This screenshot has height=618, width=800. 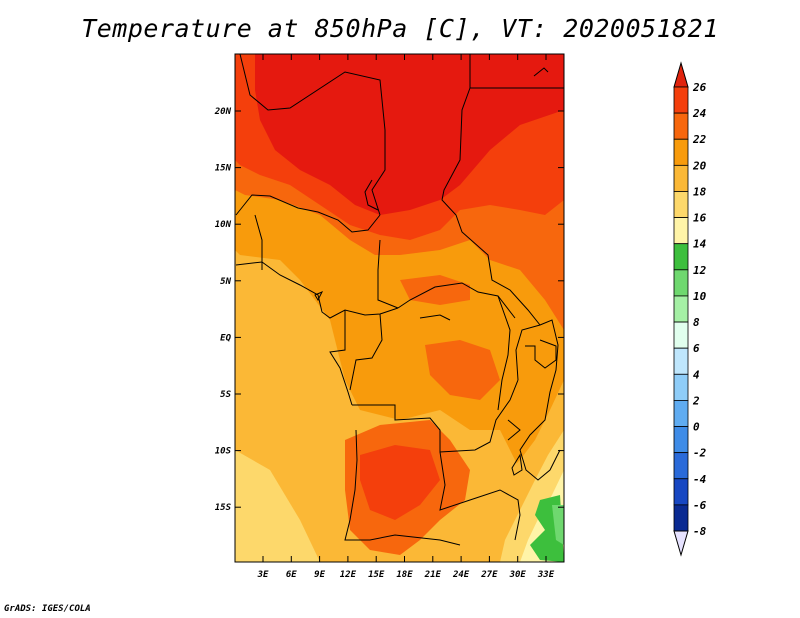 What do you see at coordinates (223, 452) in the screenshot?
I see `lat-tick-label: 10S` at bounding box center [223, 452].